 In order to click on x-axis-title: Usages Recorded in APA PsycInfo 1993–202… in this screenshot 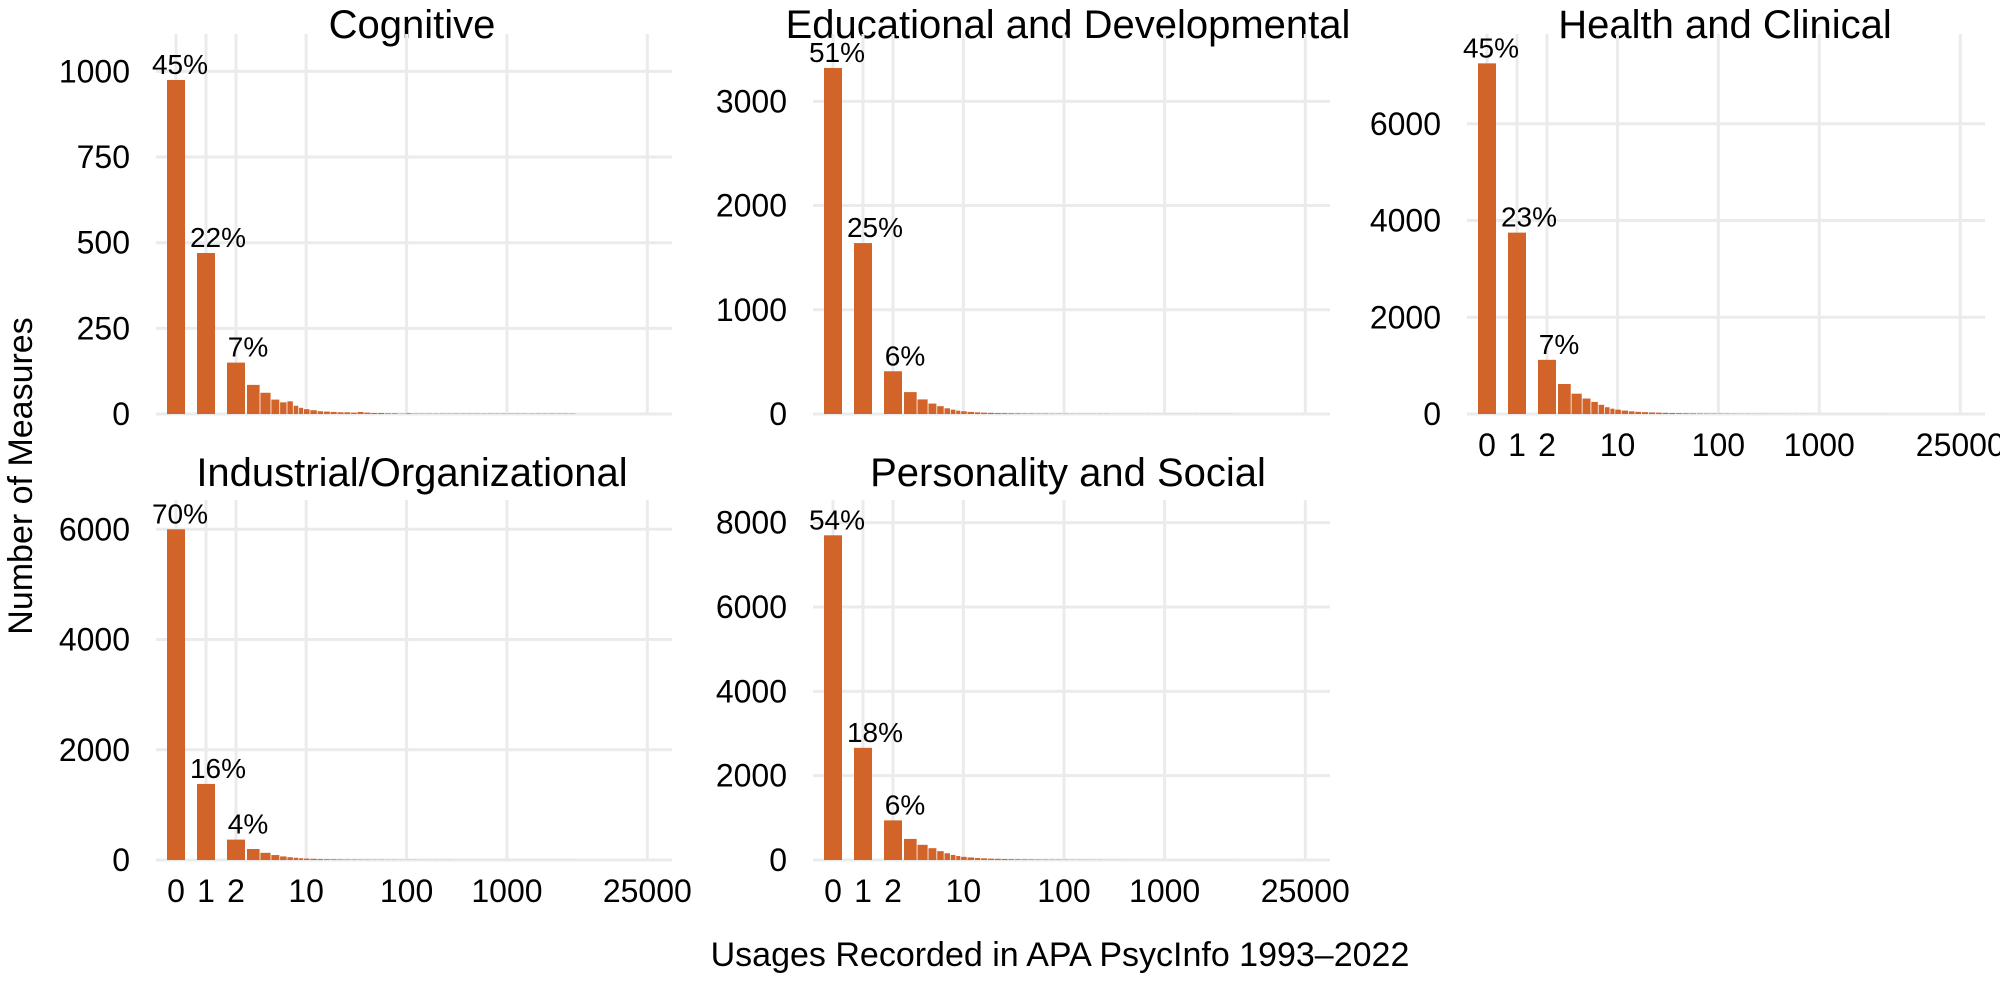, I will do `click(1060, 955)`.